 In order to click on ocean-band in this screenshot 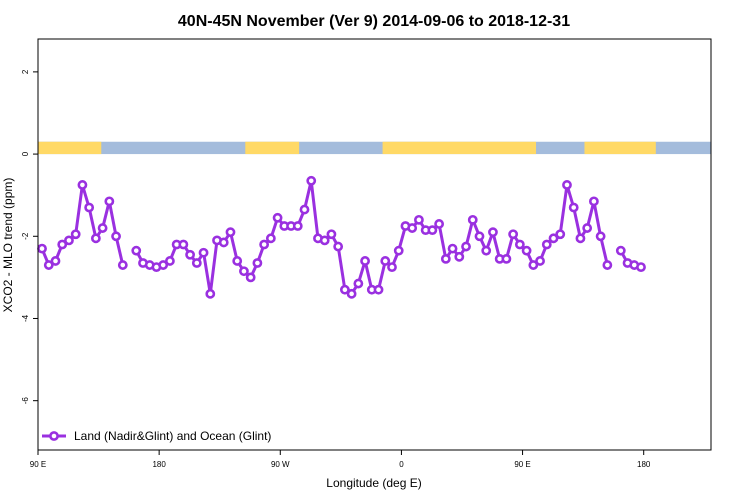, I will do `click(374, 148)`.